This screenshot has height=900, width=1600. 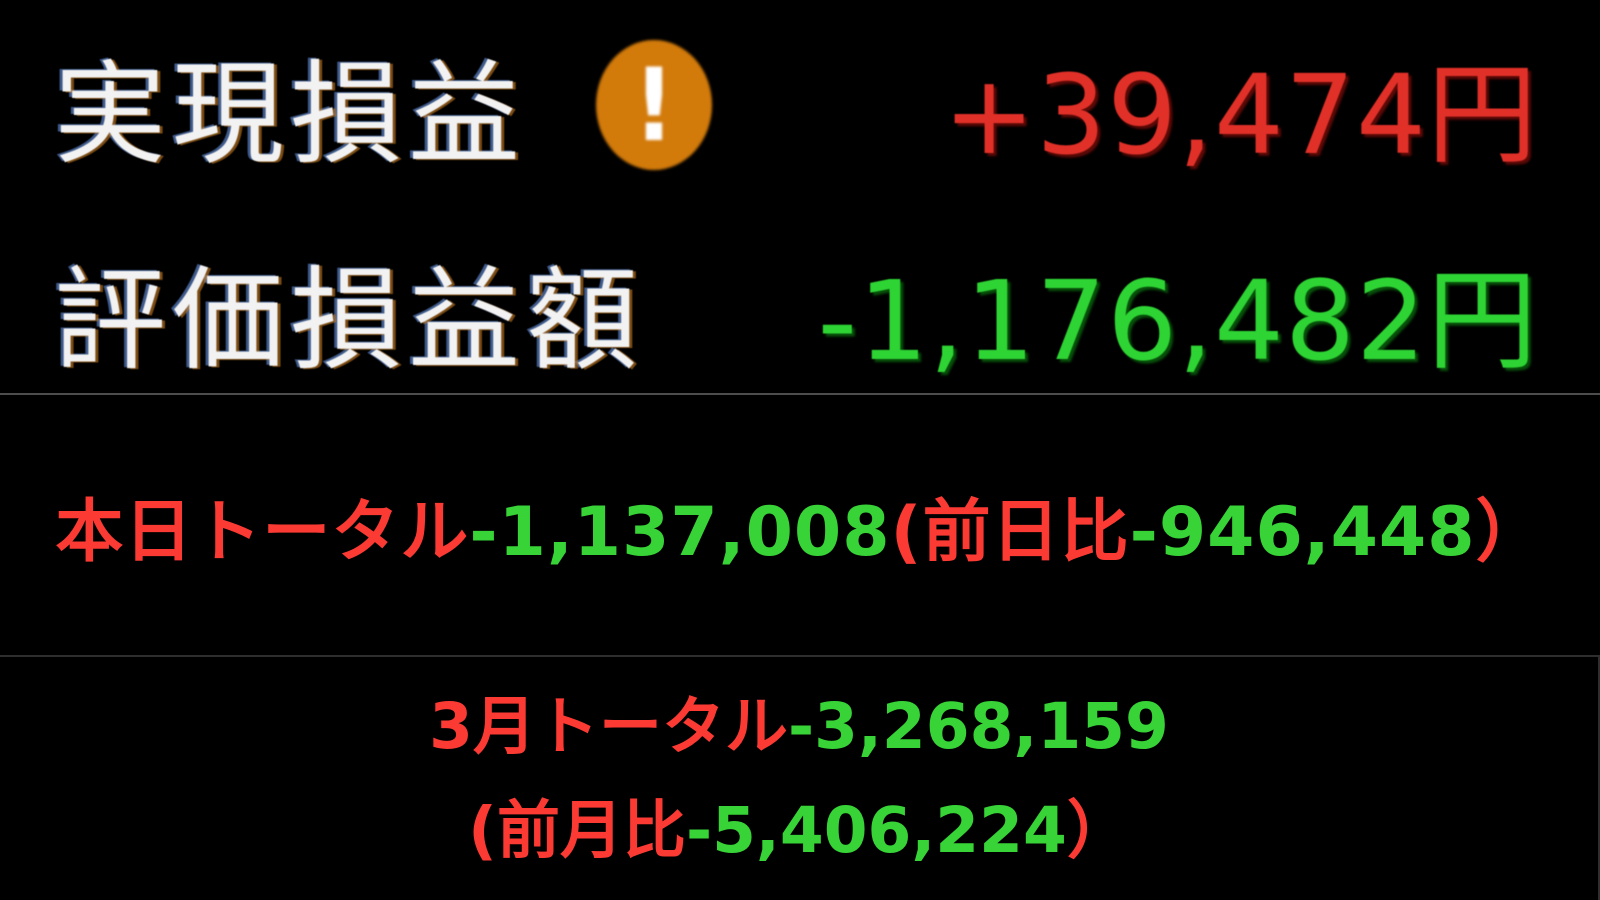 I want to click on warning-icon: !, so click(x=654, y=105).